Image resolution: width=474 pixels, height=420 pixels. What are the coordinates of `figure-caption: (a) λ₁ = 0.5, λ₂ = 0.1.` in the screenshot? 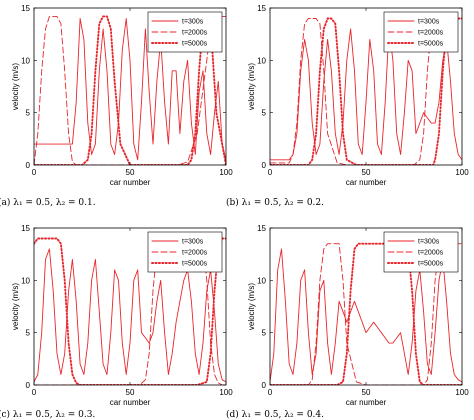 It's located at (48, 202).